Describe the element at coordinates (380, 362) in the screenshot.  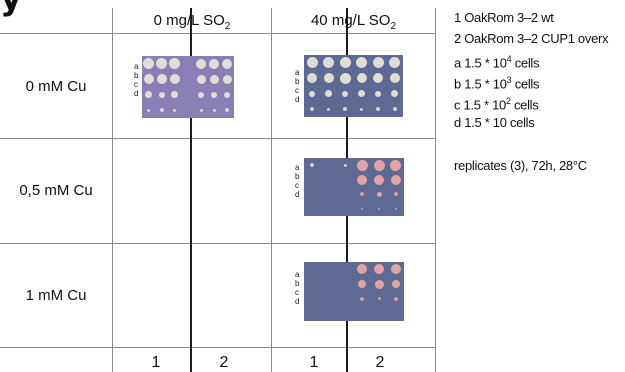
I see `strain-number-2-right: 2` at that location.